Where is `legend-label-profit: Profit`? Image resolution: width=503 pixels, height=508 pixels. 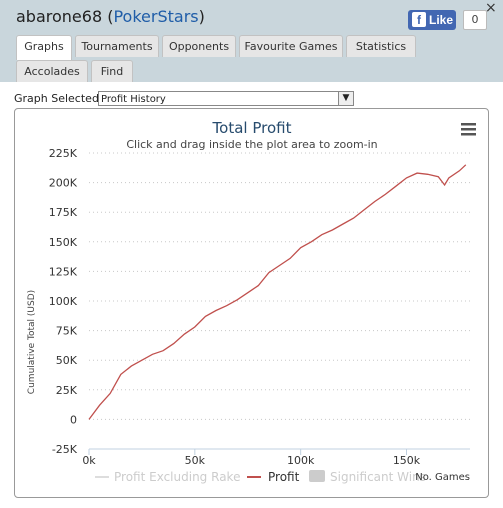
legend-label-profit: Profit is located at coordinates (284, 477).